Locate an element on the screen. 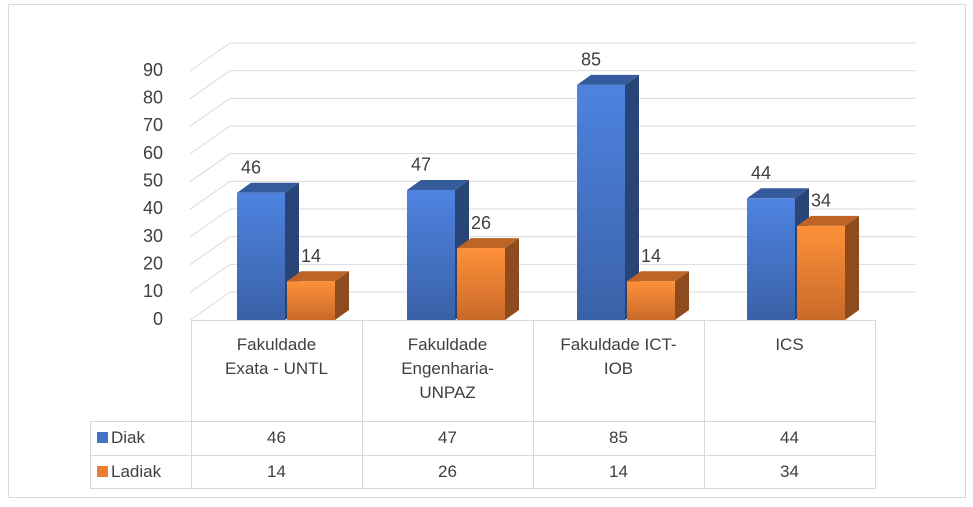 The image size is (973, 507). y-tick-label: 20 is located at coordinates (153, 263).